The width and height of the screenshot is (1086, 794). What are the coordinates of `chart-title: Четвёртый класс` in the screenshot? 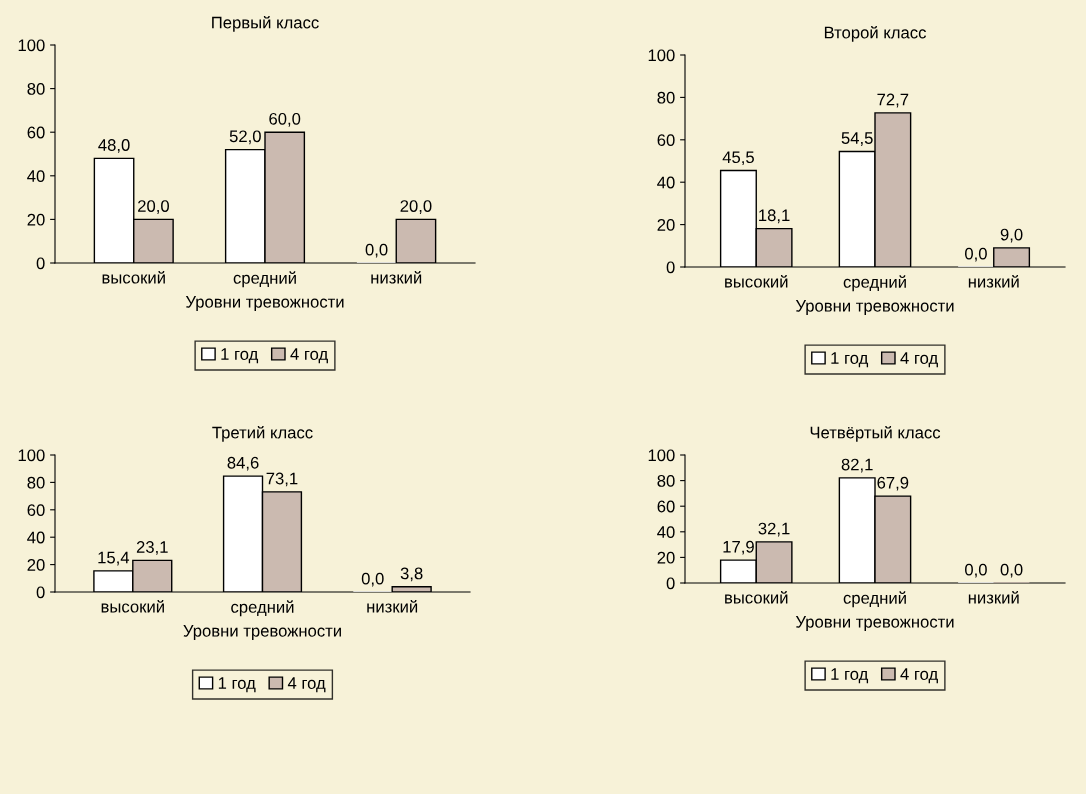 It's located at (875, 433).